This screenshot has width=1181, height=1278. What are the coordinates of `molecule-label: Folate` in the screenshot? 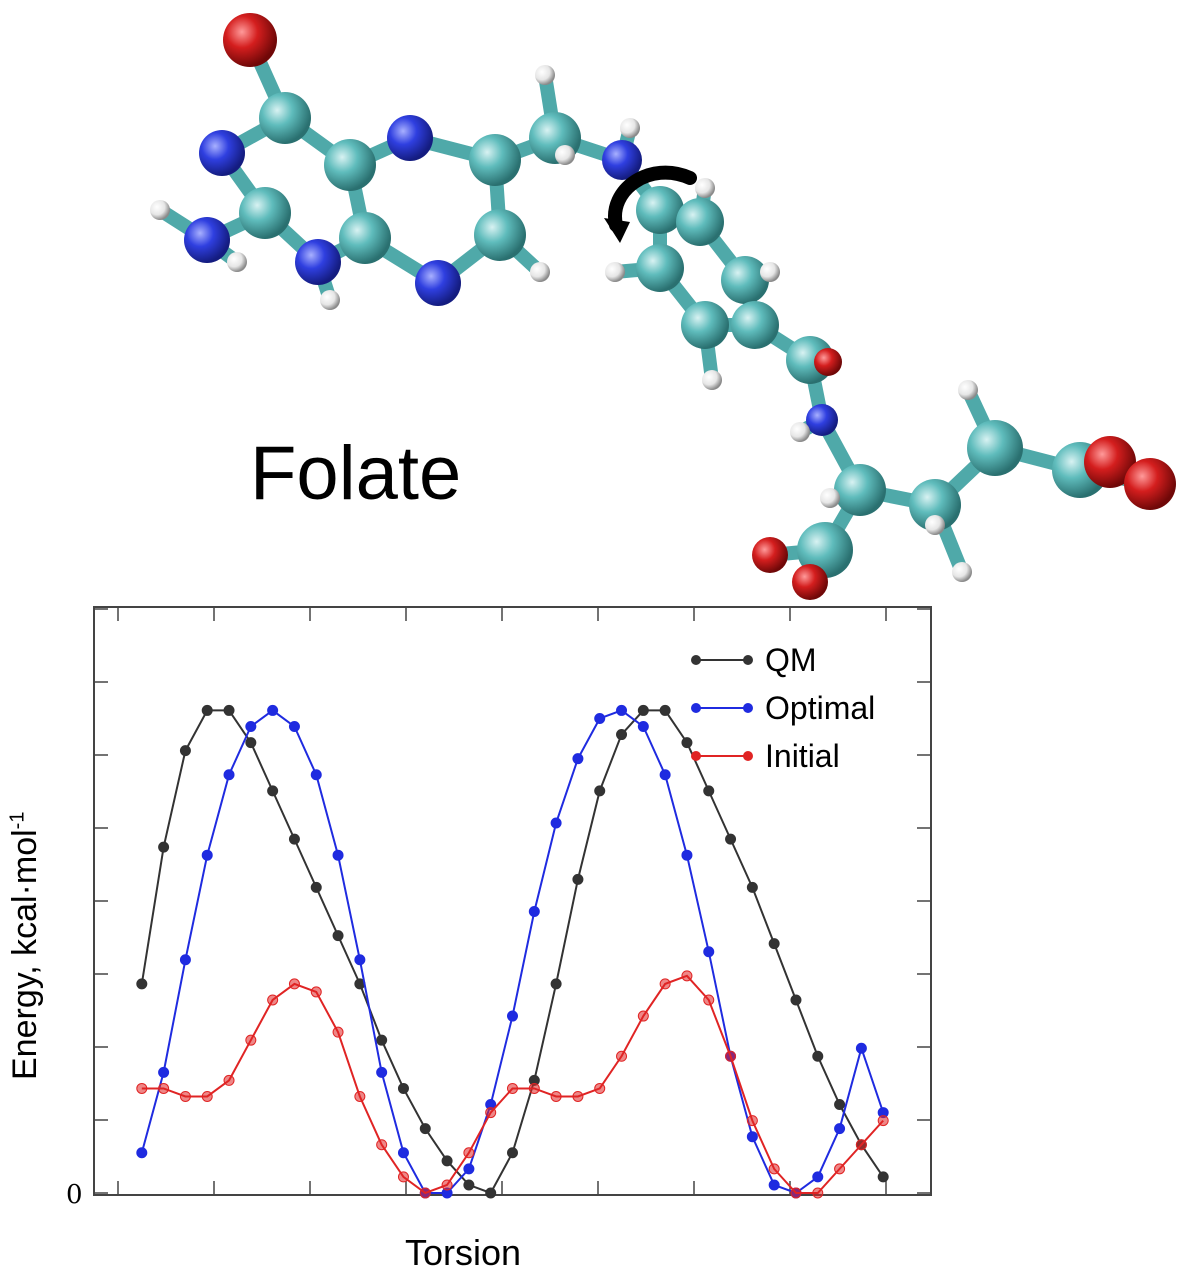 It's located at (356, 473).